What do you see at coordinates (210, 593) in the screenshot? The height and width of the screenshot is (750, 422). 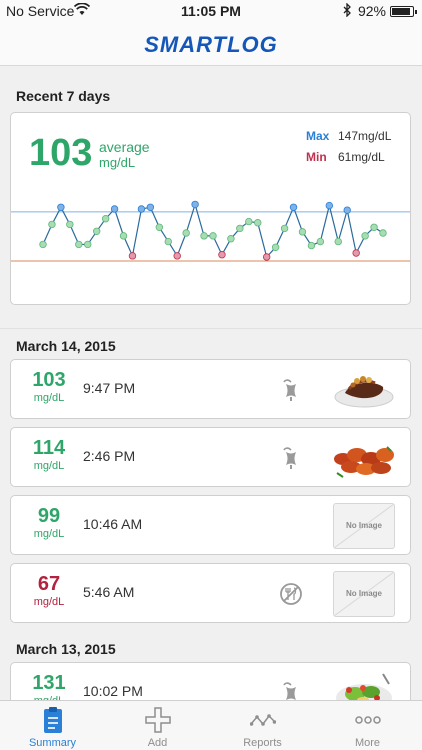 I see `reading-row: 67 mg/dL 5:46 AM No Image` at bounding box center [210, 593].